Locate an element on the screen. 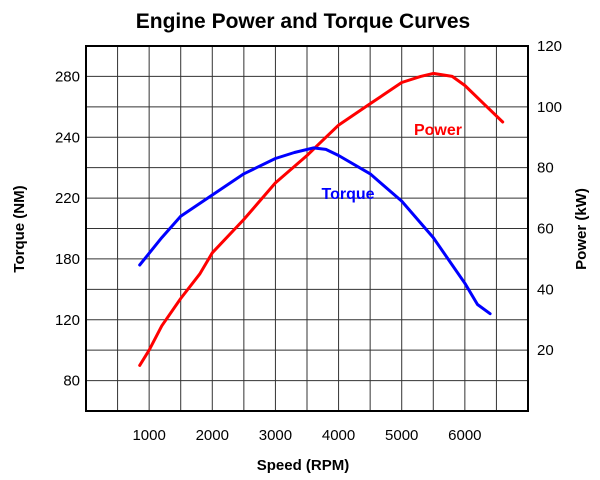 Image resolution: width=600 pixels, height=480 pixels. y-left-tick-label: 180 is located at coordinates (67, 259).